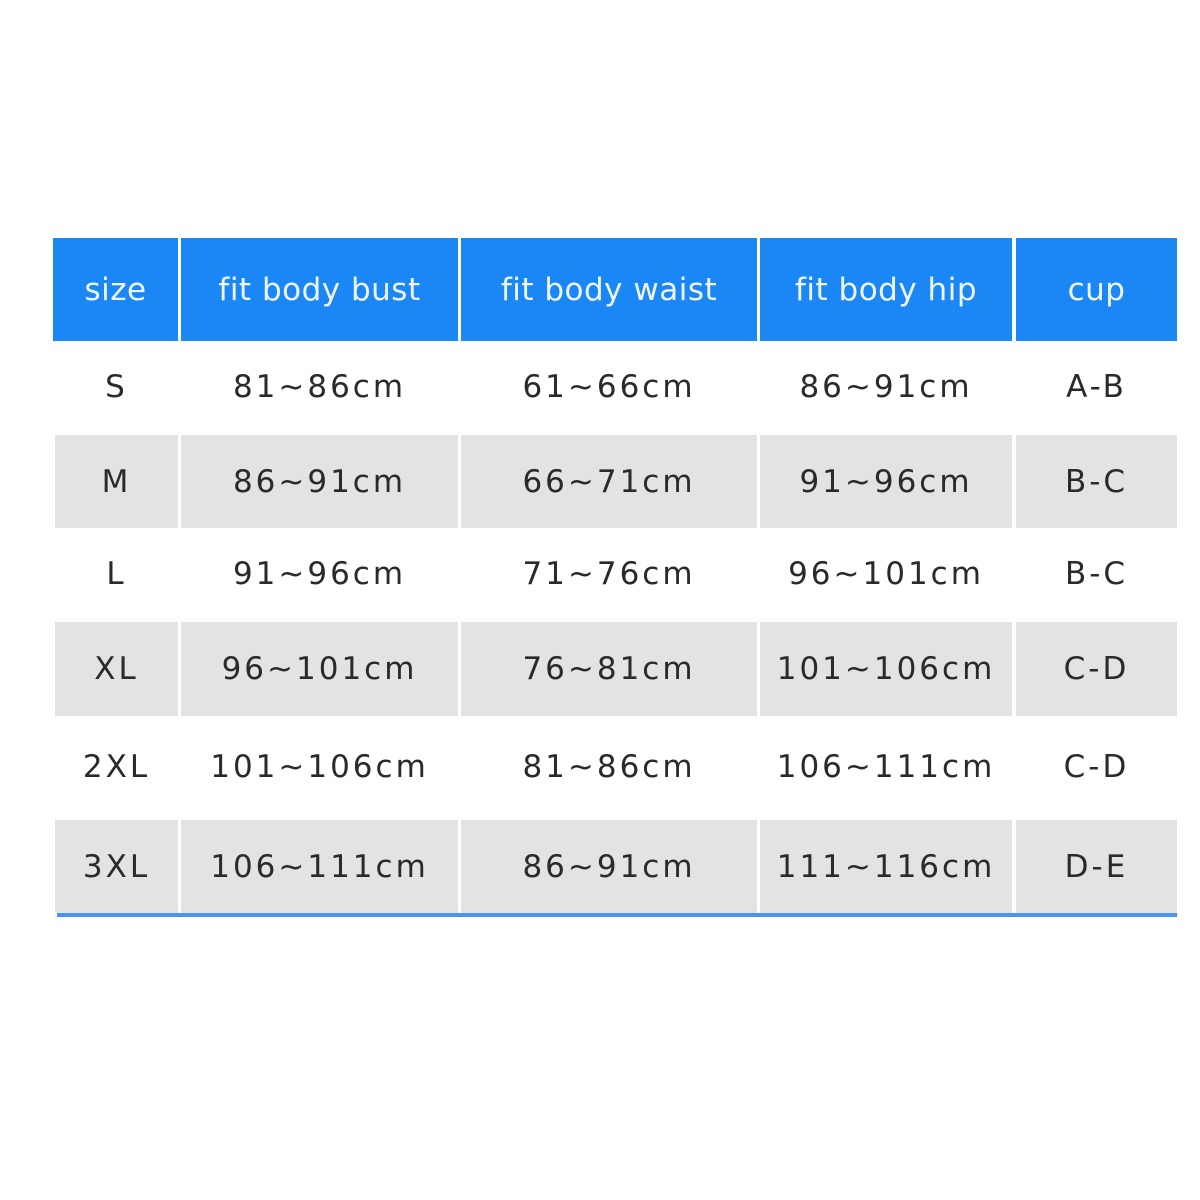 The height and width of the screenshot is (1200, 1200). Describe the element at coordinates (609, 289) in the screenshot. I see `column-header-waist: fit body waist` at that location.